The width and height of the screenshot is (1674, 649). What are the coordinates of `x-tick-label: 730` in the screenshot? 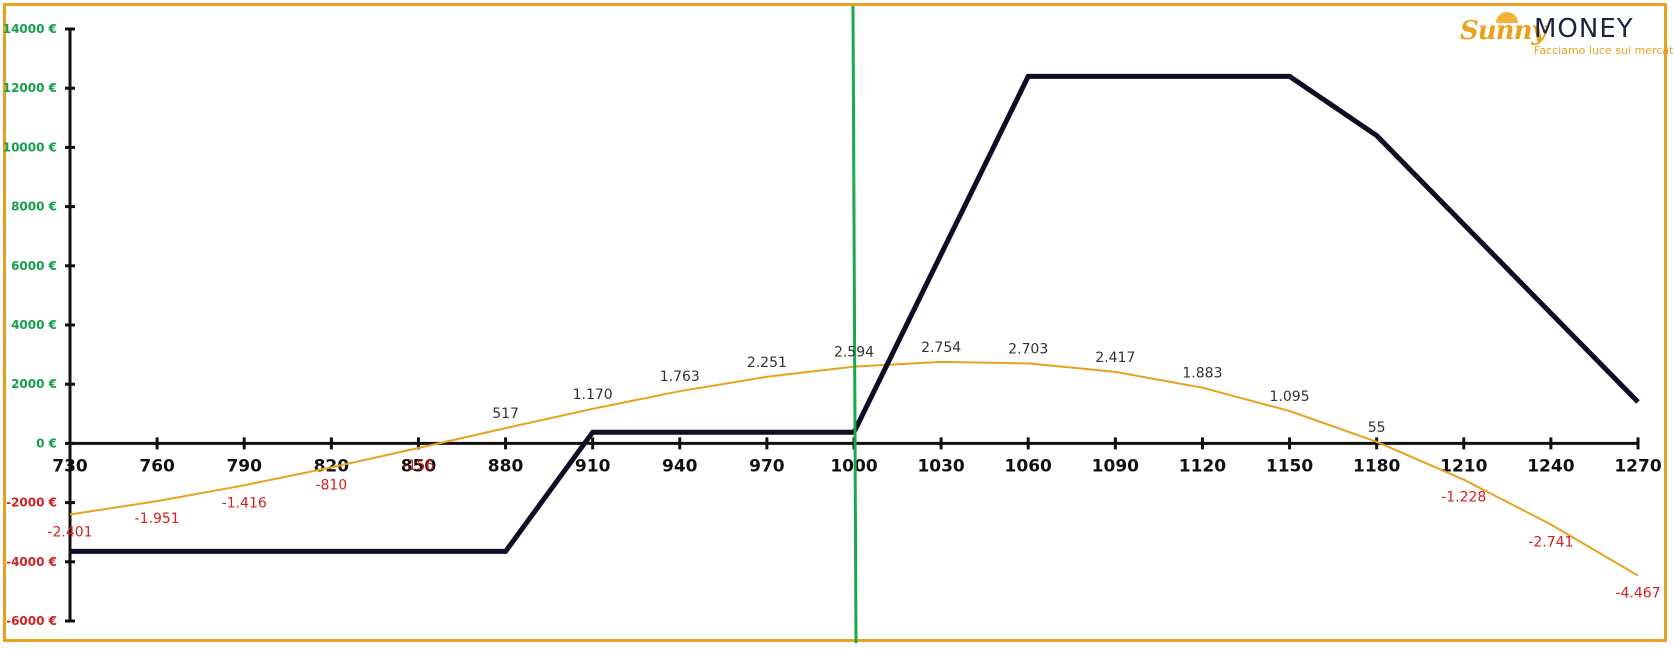 It's located at (70, 466).